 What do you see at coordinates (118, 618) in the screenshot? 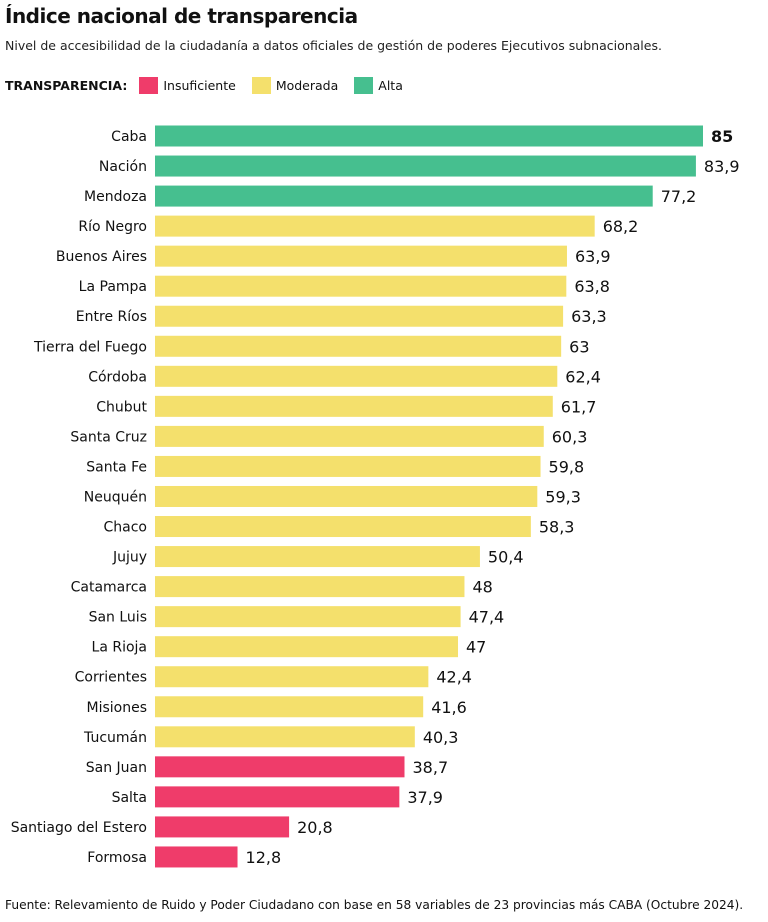
I see `category-label: San Luis` at bounding box center [118, 618].